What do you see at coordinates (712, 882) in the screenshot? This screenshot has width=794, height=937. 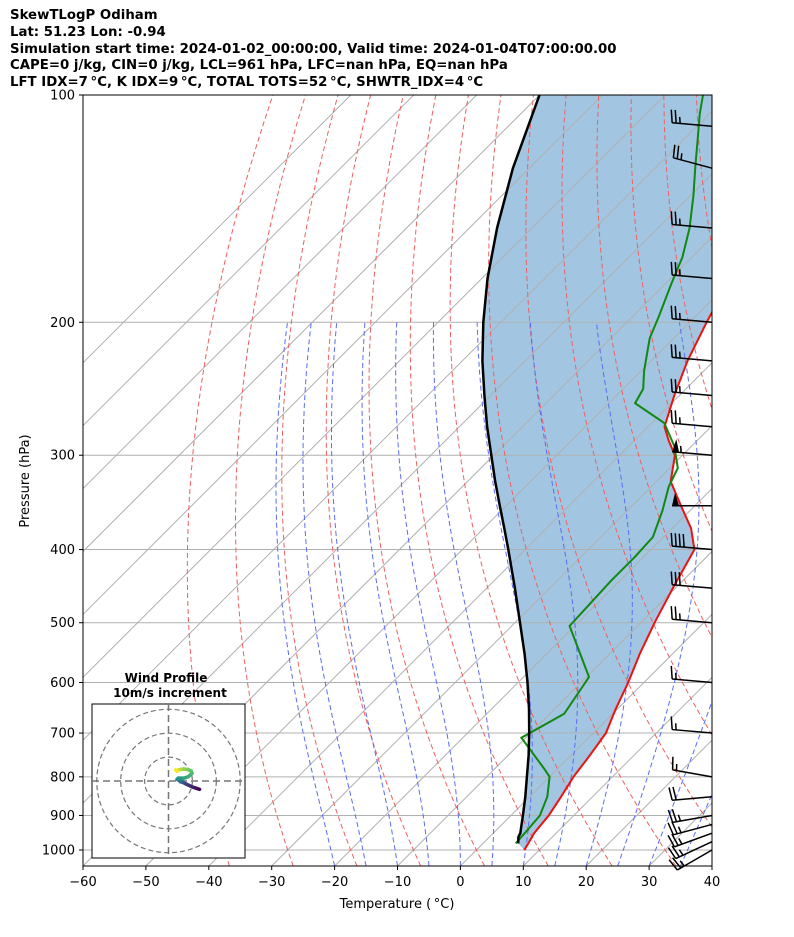 I see `x-tick-label: 40` at bounding box center [712, 882].